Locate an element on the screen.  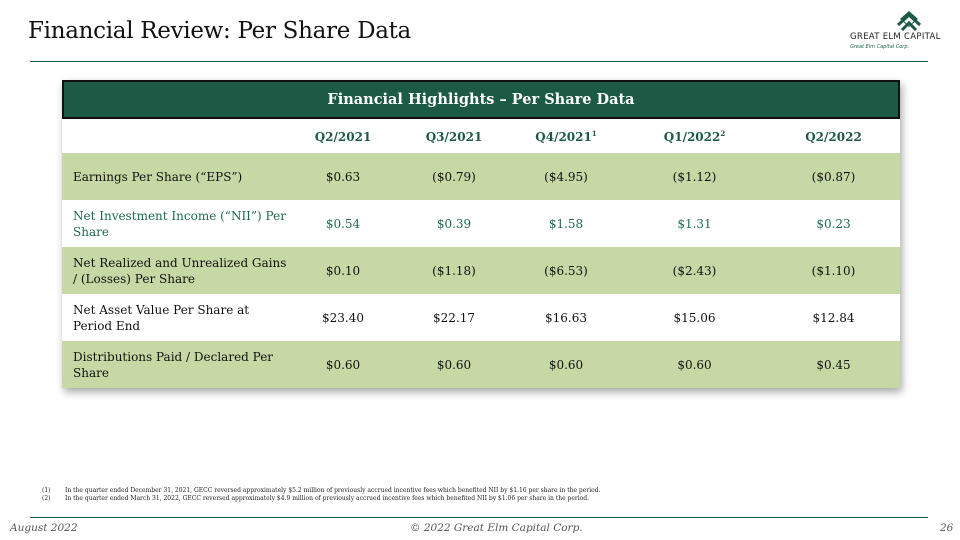
cell: ($6.53) is located at coordinates (566, 270).